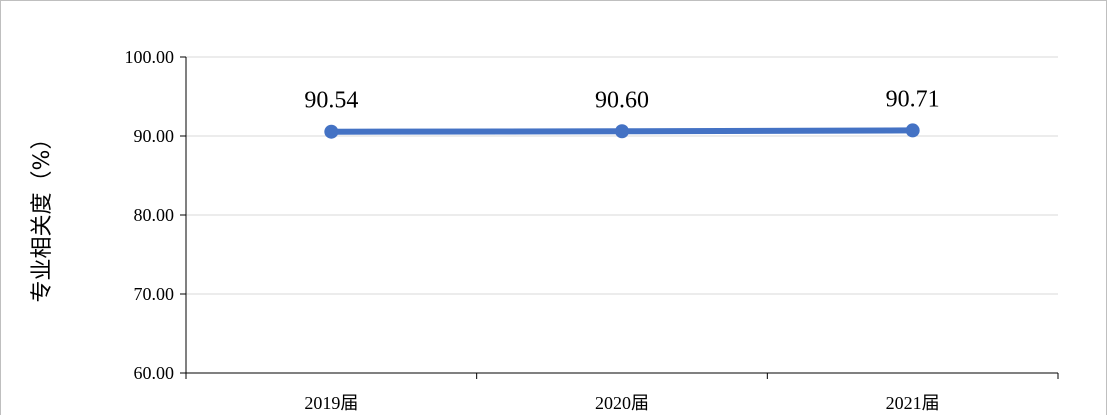 The height and width of the screenshot is (416, 1109). Describe the element at coordinates (913, 403) in the screenshot. I see `x-tick-label: 2021届` at that location.